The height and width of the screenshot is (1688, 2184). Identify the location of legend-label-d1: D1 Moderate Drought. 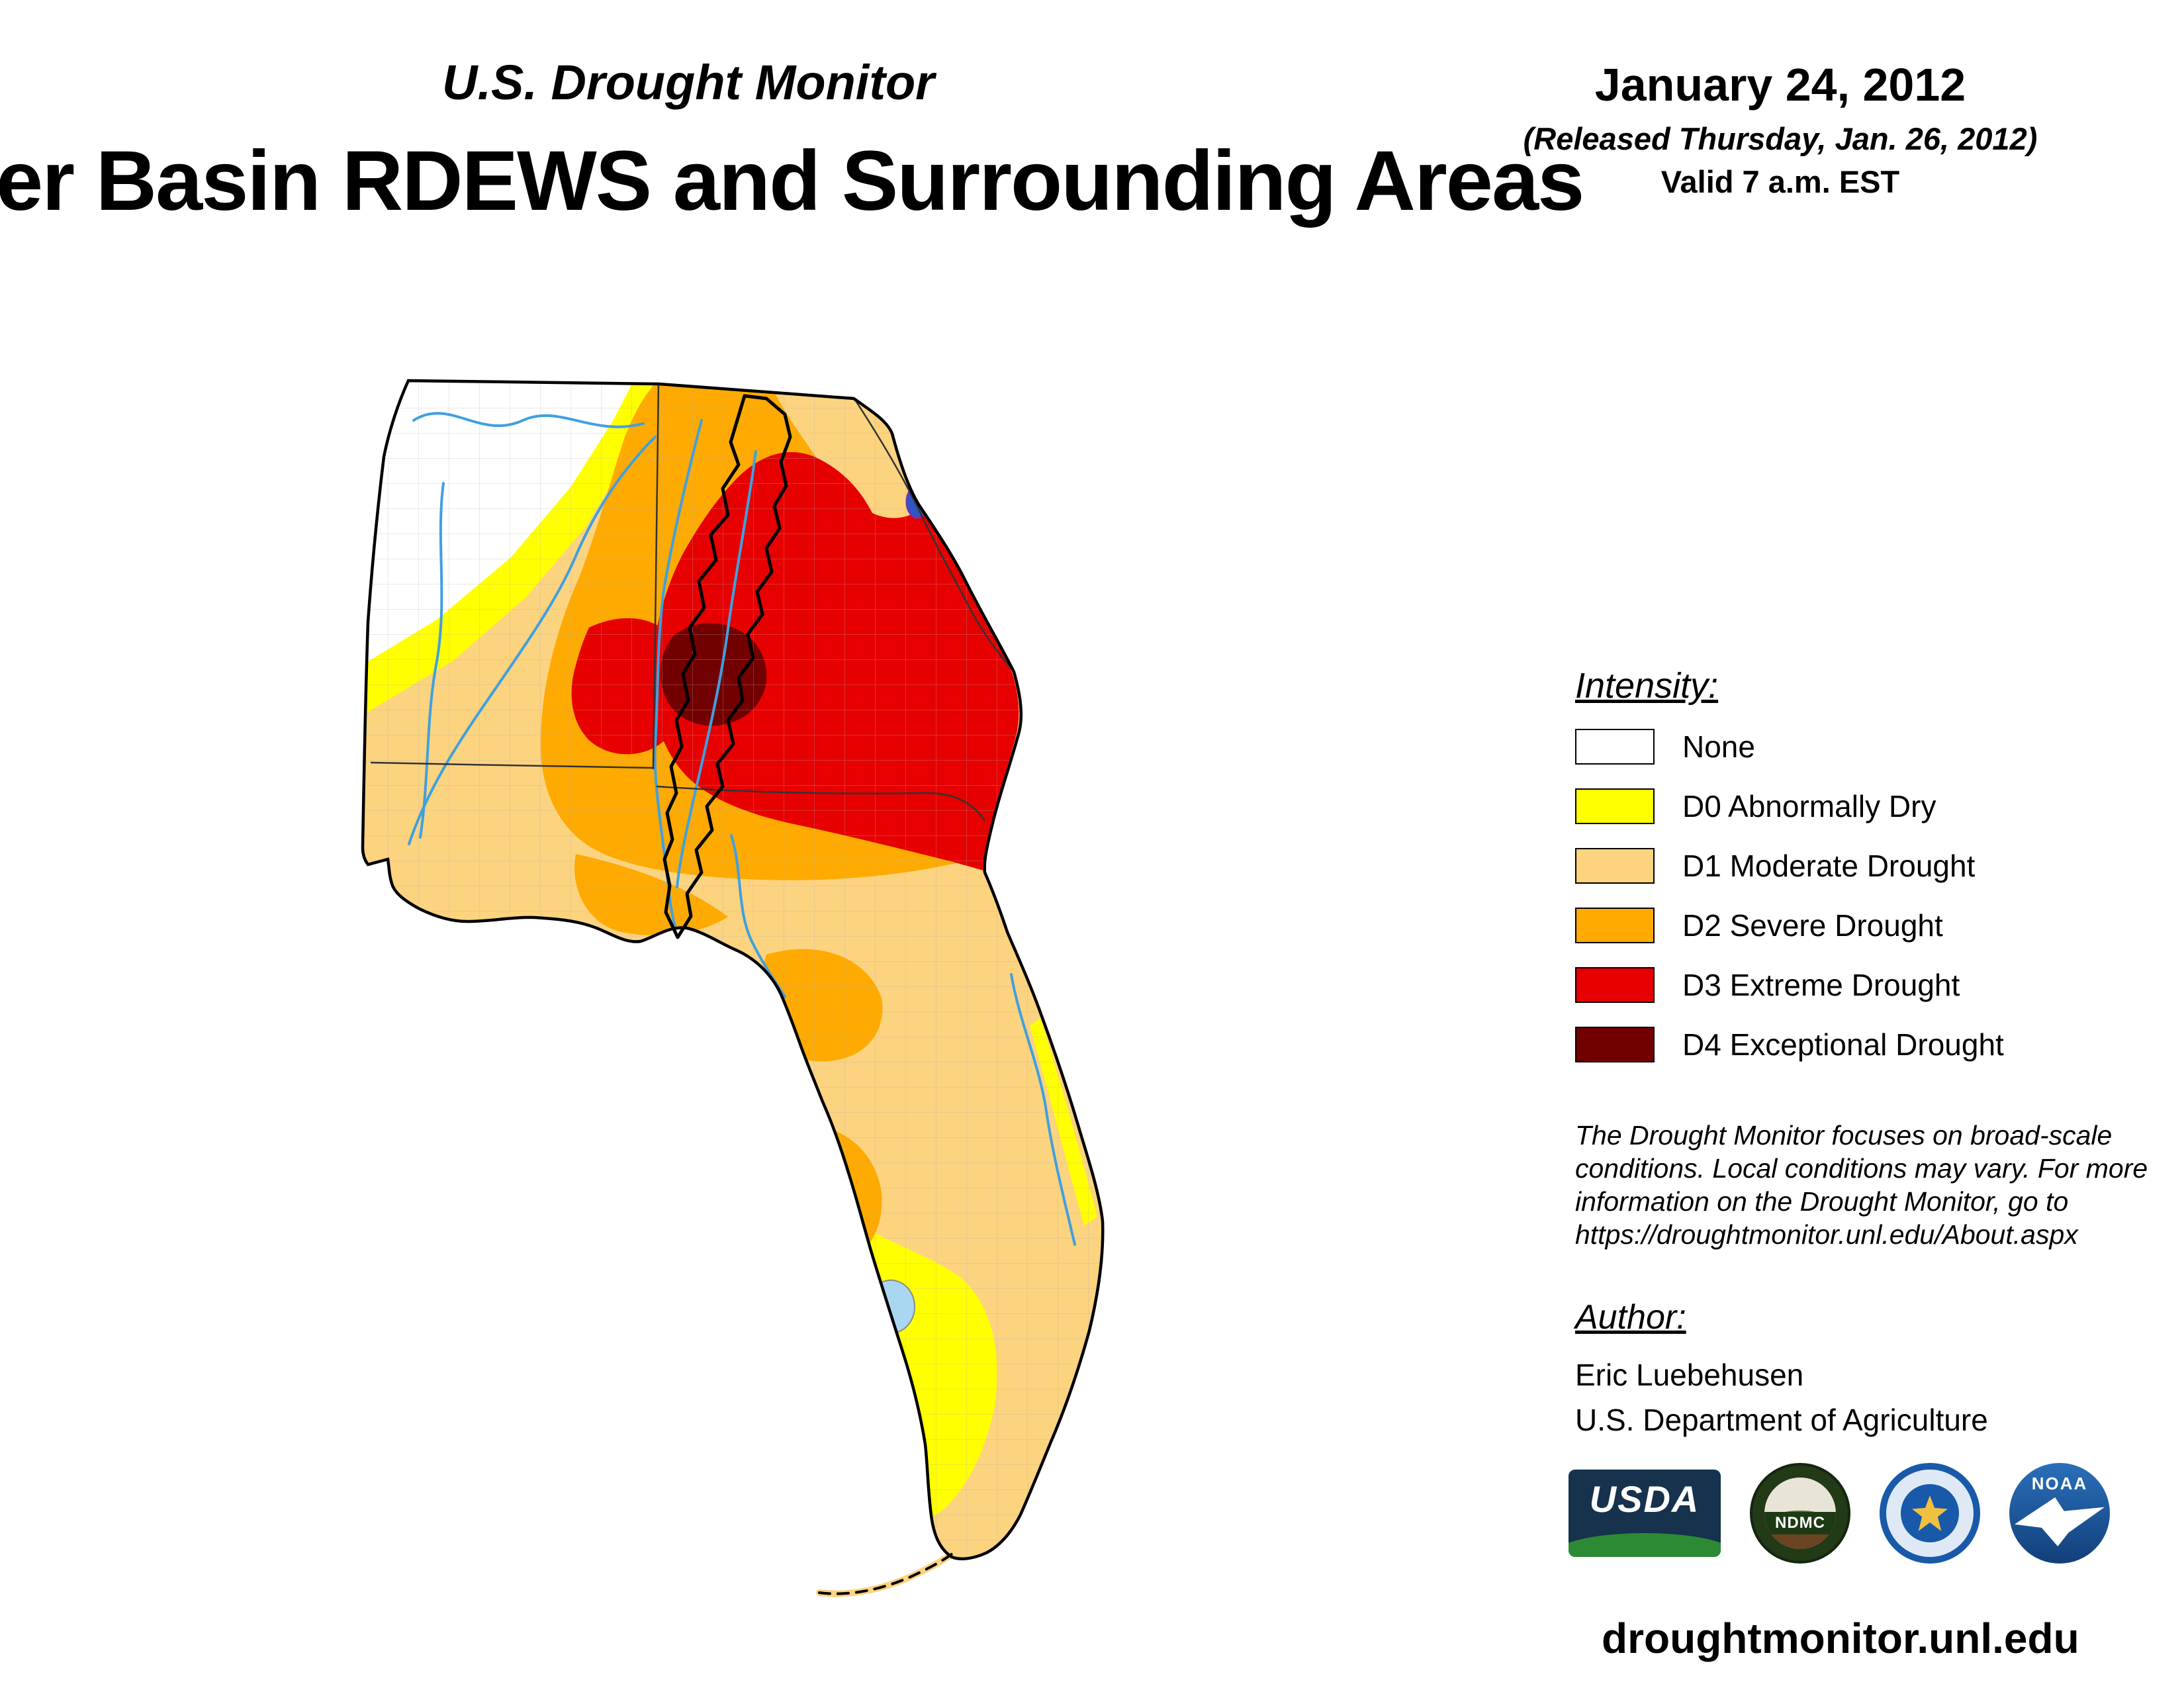
(1829, 866).